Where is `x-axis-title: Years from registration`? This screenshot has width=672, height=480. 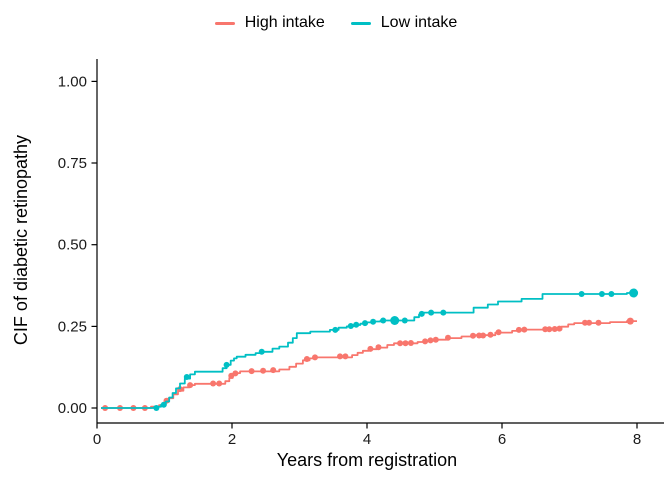
x-axis-title: Years from registration is located at coordinates (367, 460).